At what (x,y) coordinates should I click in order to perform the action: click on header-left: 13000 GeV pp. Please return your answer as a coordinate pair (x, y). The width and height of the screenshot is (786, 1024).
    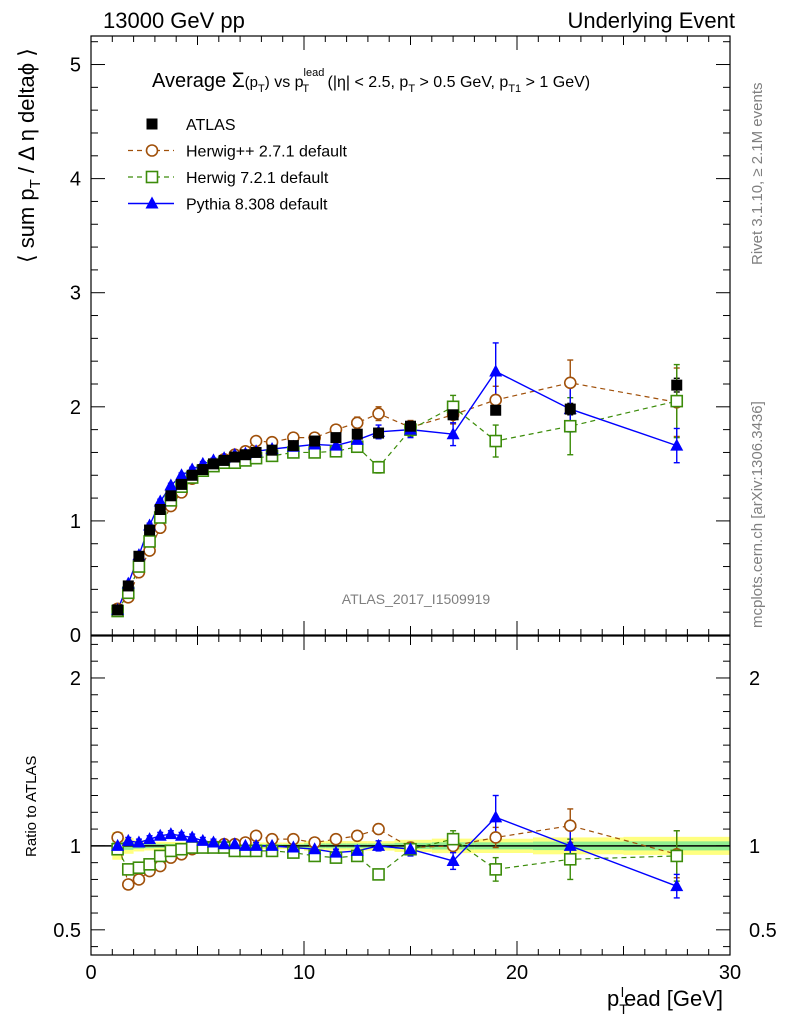
    Looking at the image, I should click on (174, 20).